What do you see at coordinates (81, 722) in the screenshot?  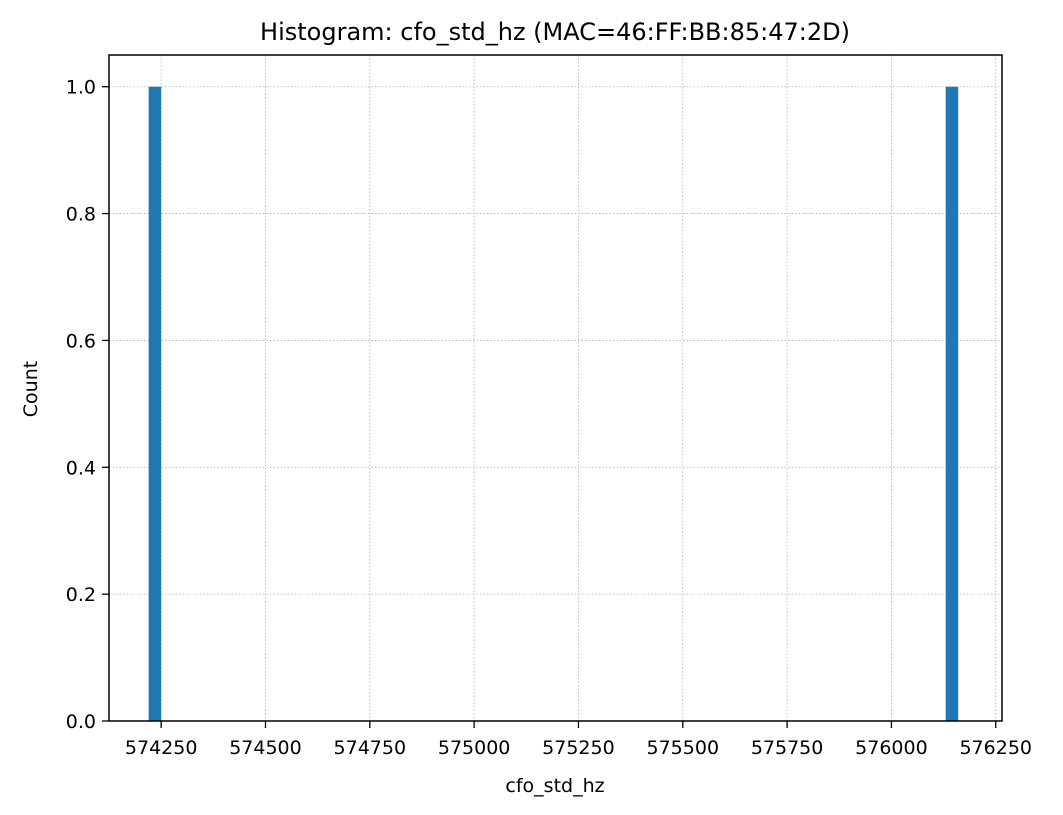 I see `y-tick-label: 0.0` at bounding box center [81, 722].